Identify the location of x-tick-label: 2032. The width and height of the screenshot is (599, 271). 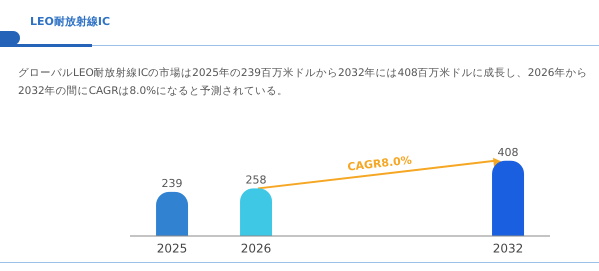
(508, 249).